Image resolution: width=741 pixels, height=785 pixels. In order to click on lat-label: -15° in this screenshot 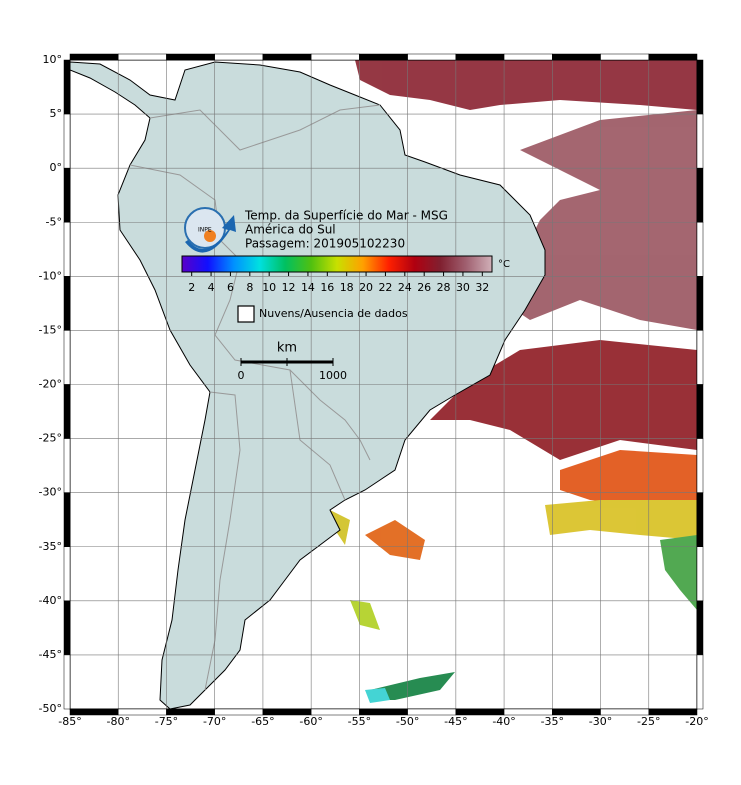, I will do `click(50, 329)`.